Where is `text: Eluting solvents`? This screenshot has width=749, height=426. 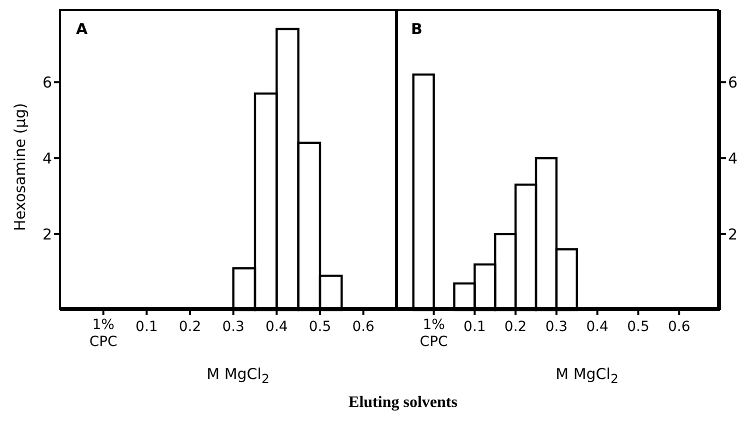
text: Eluting solvents is located at coordinates (403, 403).